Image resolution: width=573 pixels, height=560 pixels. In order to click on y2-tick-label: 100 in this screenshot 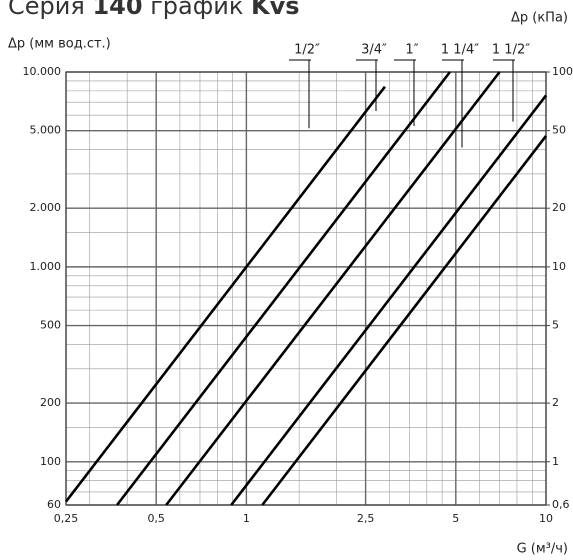, I will do `click(562, 71)`.